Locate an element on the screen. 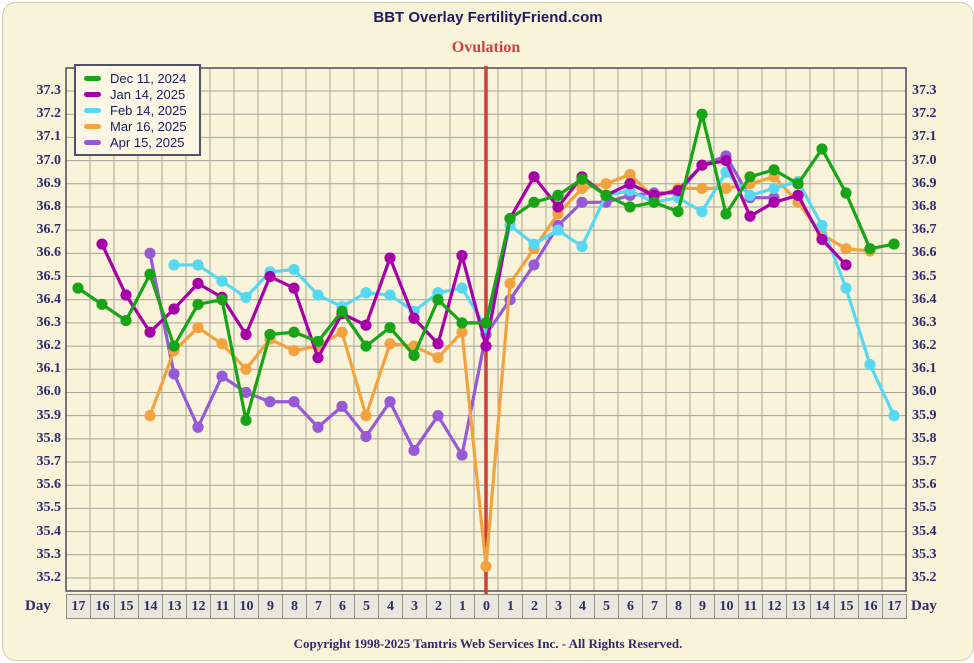  legend-item: Feb 14, 2025 is located at coordinates (135, 110).